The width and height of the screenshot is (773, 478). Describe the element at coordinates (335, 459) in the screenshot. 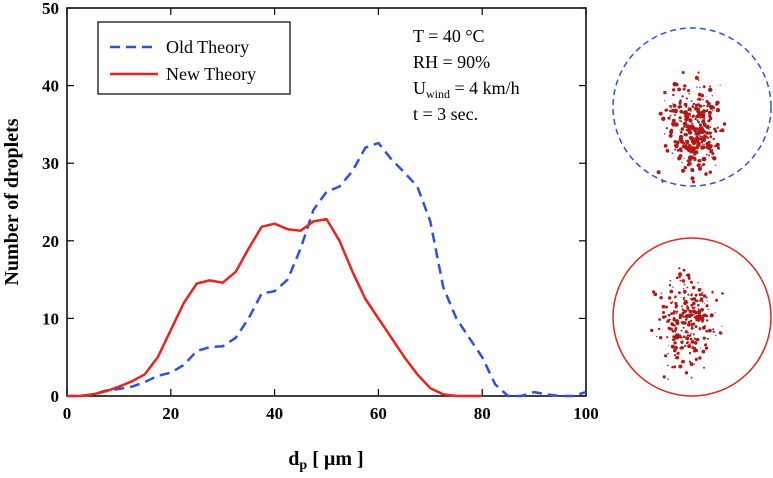

I see `x-label-rest: [ µm ]` at that location.